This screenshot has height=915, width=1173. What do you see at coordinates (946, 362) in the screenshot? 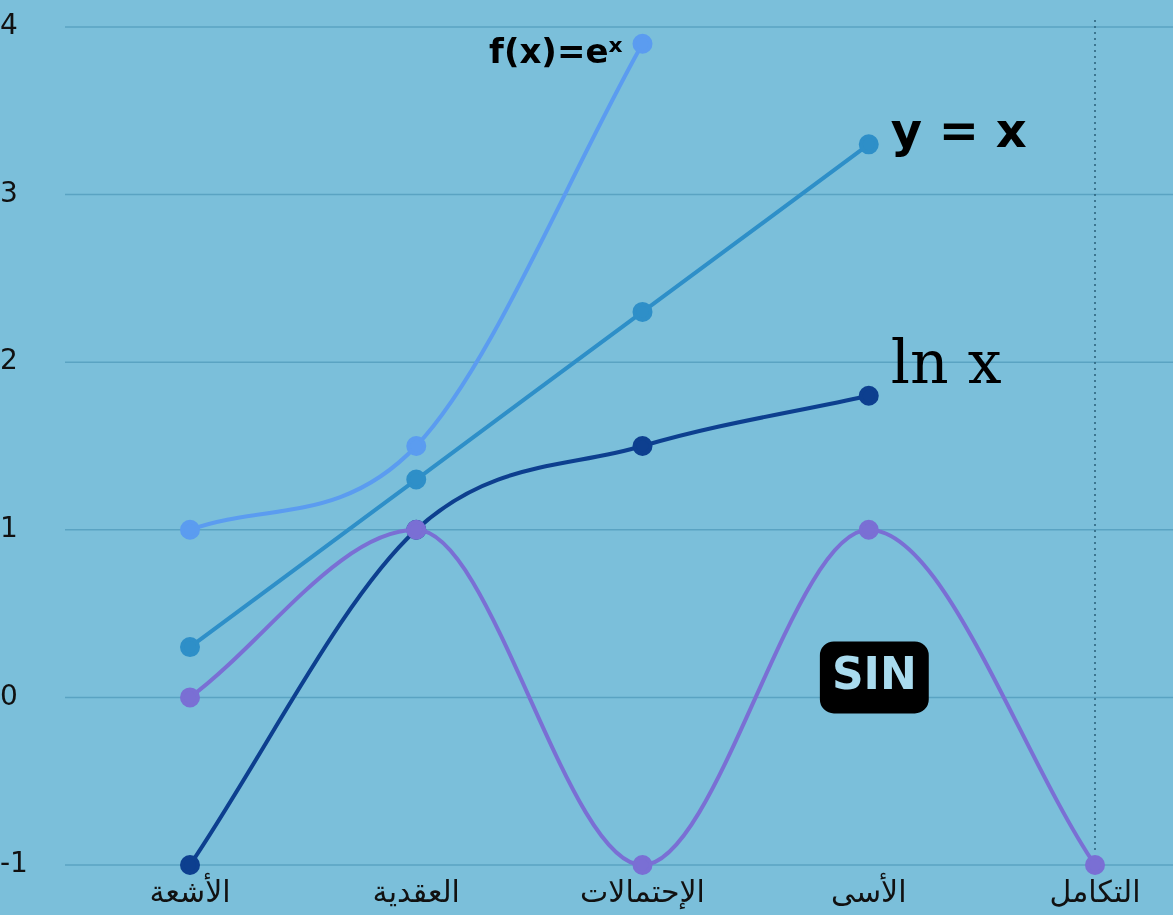
I see `series-label: ln x` at bounding box center [946, 362].